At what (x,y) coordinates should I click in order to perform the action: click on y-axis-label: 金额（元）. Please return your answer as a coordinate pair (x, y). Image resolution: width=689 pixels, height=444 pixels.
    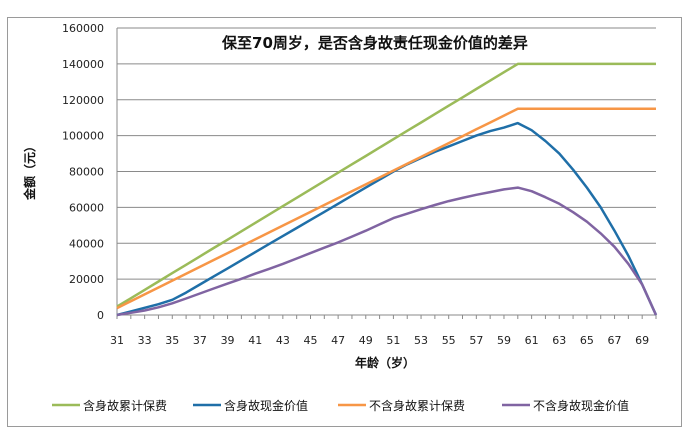
    Looking at the image, I should click on (29, 170).